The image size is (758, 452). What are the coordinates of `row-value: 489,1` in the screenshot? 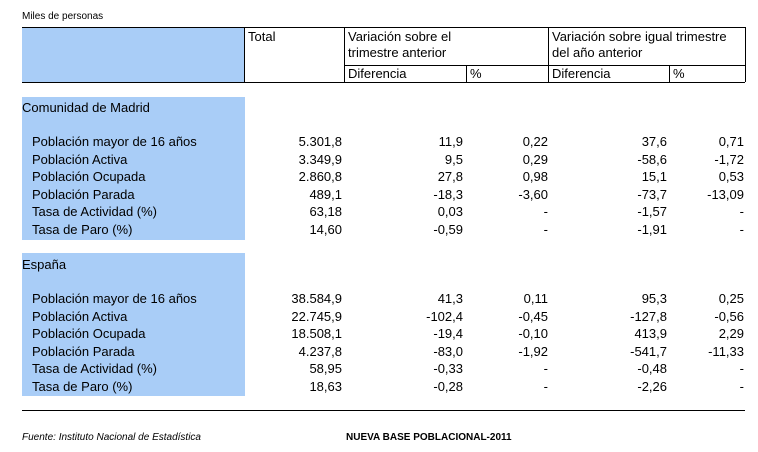 It's located at (325, 194).